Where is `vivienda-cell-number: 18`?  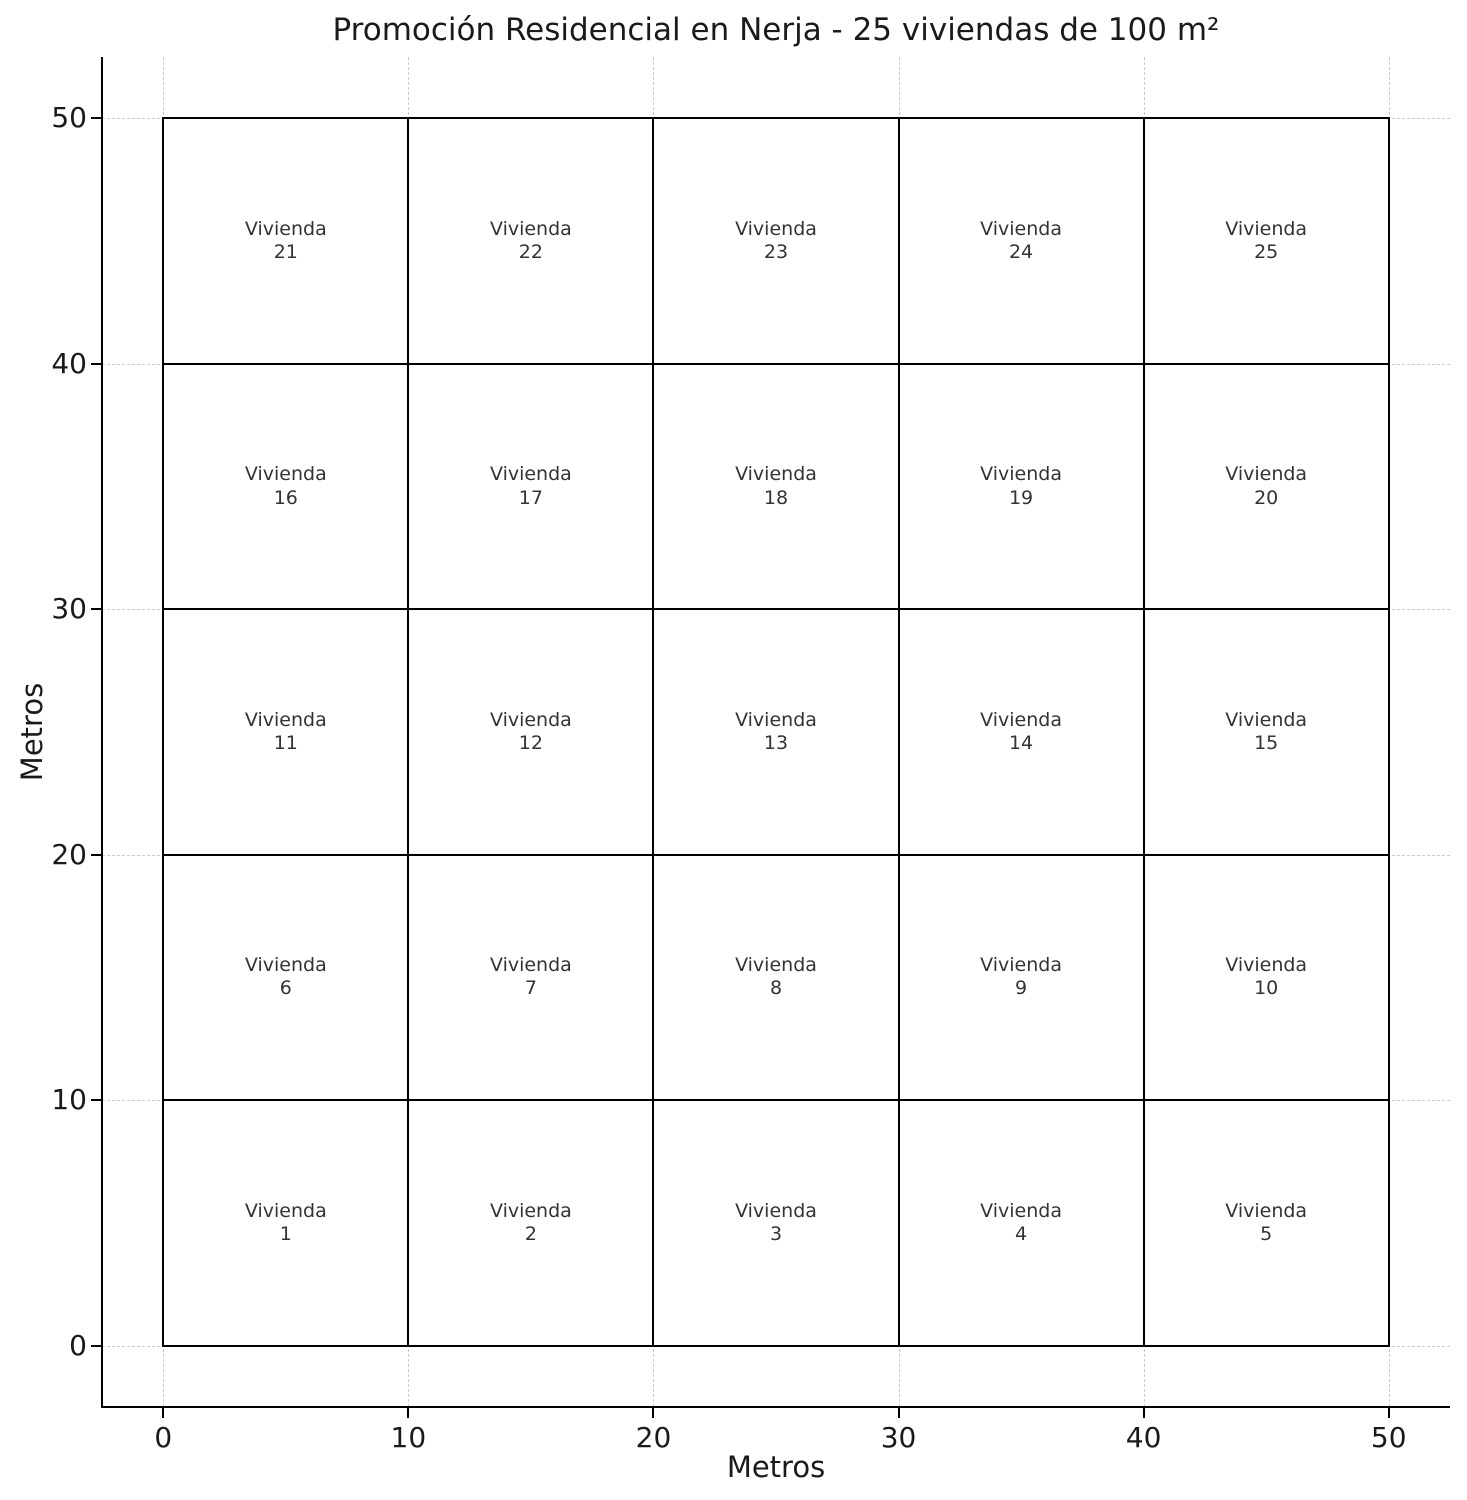 vivienda-cell-number: 18 is located at coordinates (776, 497).